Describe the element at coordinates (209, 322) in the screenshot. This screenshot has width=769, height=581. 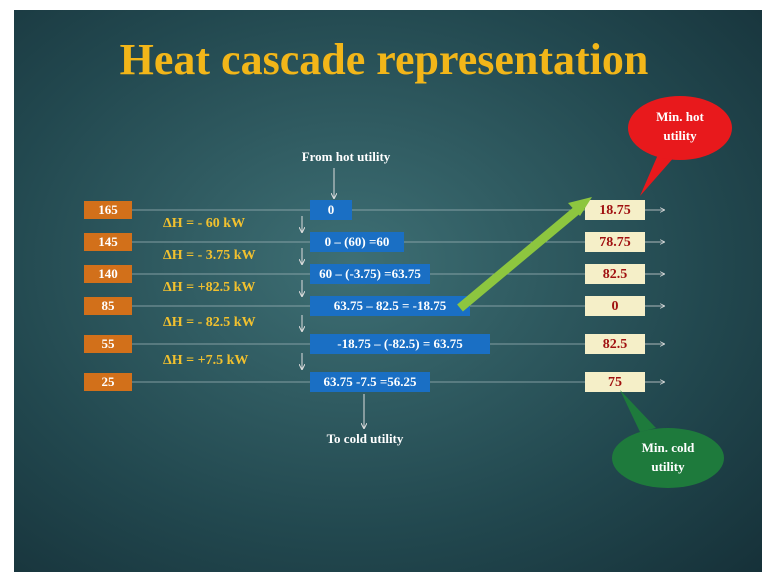
I see `delta-h: ΔH = - 82.5 kW` at that location.